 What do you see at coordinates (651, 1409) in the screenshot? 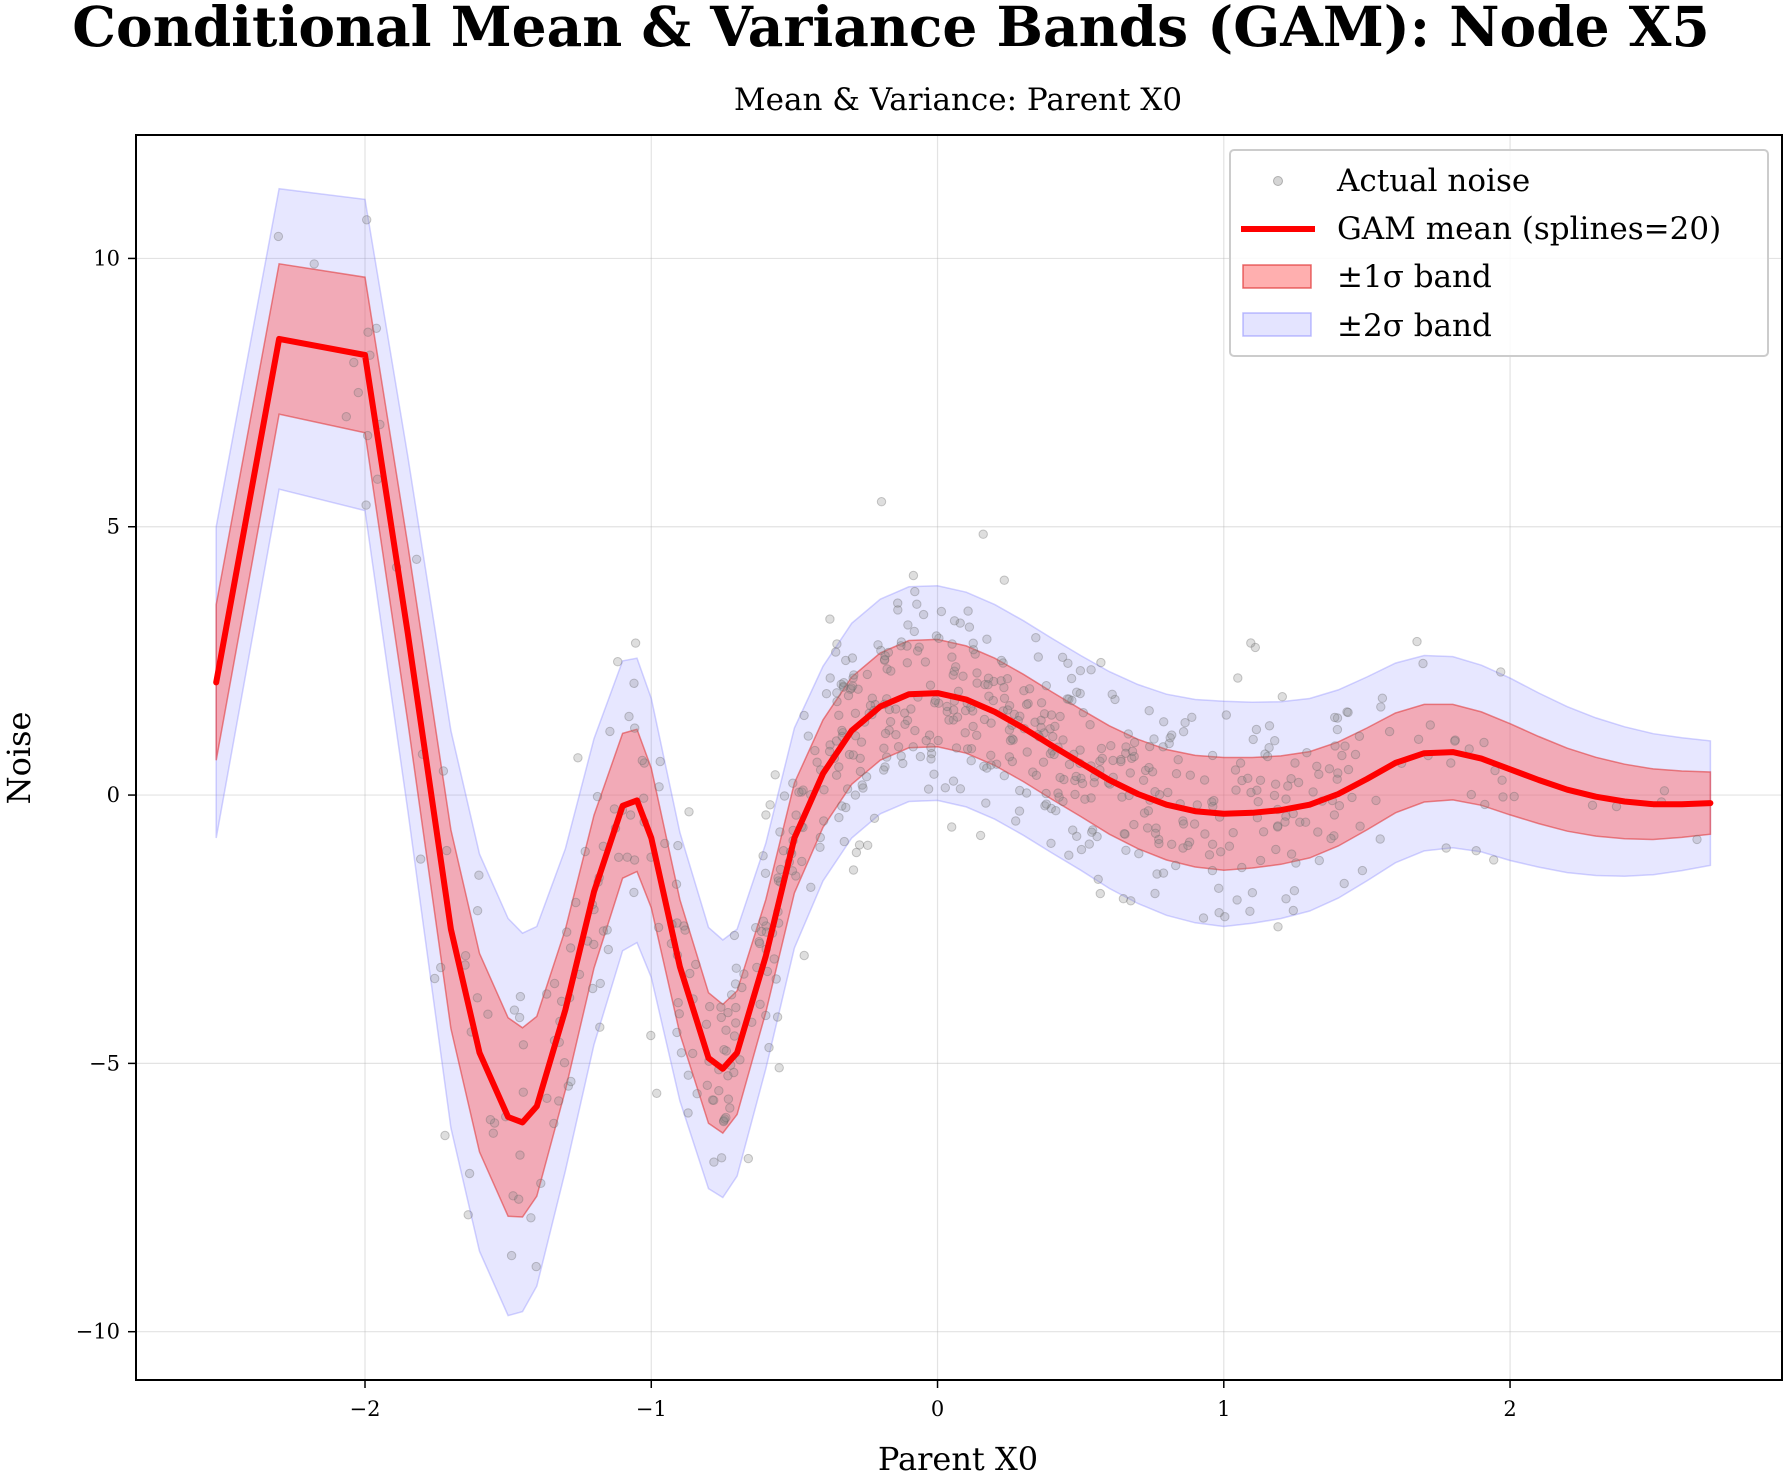
I see `x-tick-label: −1` at bounding box center [651, 1409].